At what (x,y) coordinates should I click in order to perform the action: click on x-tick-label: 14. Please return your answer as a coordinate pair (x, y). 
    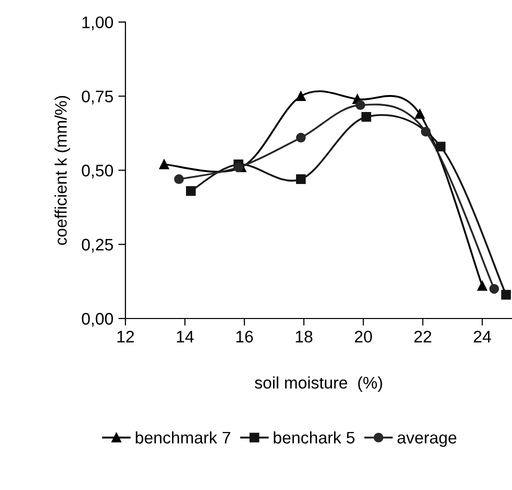
    Looking at the image, I should click on (185, 336).